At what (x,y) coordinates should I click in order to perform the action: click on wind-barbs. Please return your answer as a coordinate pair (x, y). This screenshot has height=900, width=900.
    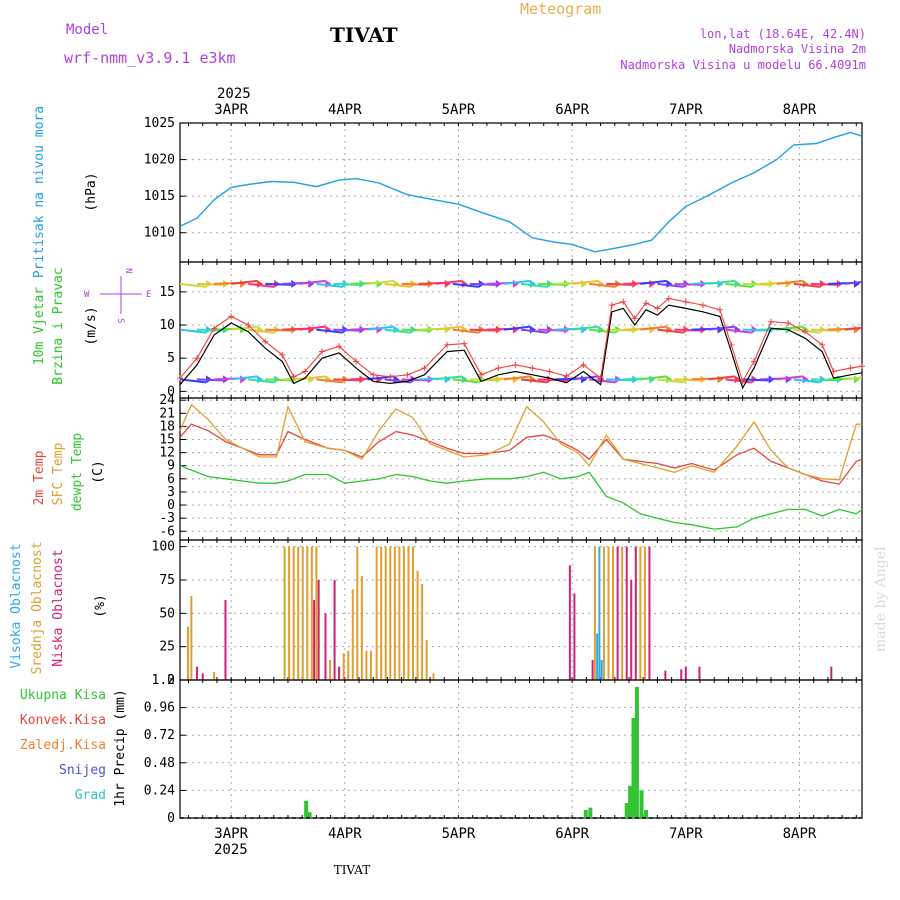
    Looking at the image, I should click on (528, 331).